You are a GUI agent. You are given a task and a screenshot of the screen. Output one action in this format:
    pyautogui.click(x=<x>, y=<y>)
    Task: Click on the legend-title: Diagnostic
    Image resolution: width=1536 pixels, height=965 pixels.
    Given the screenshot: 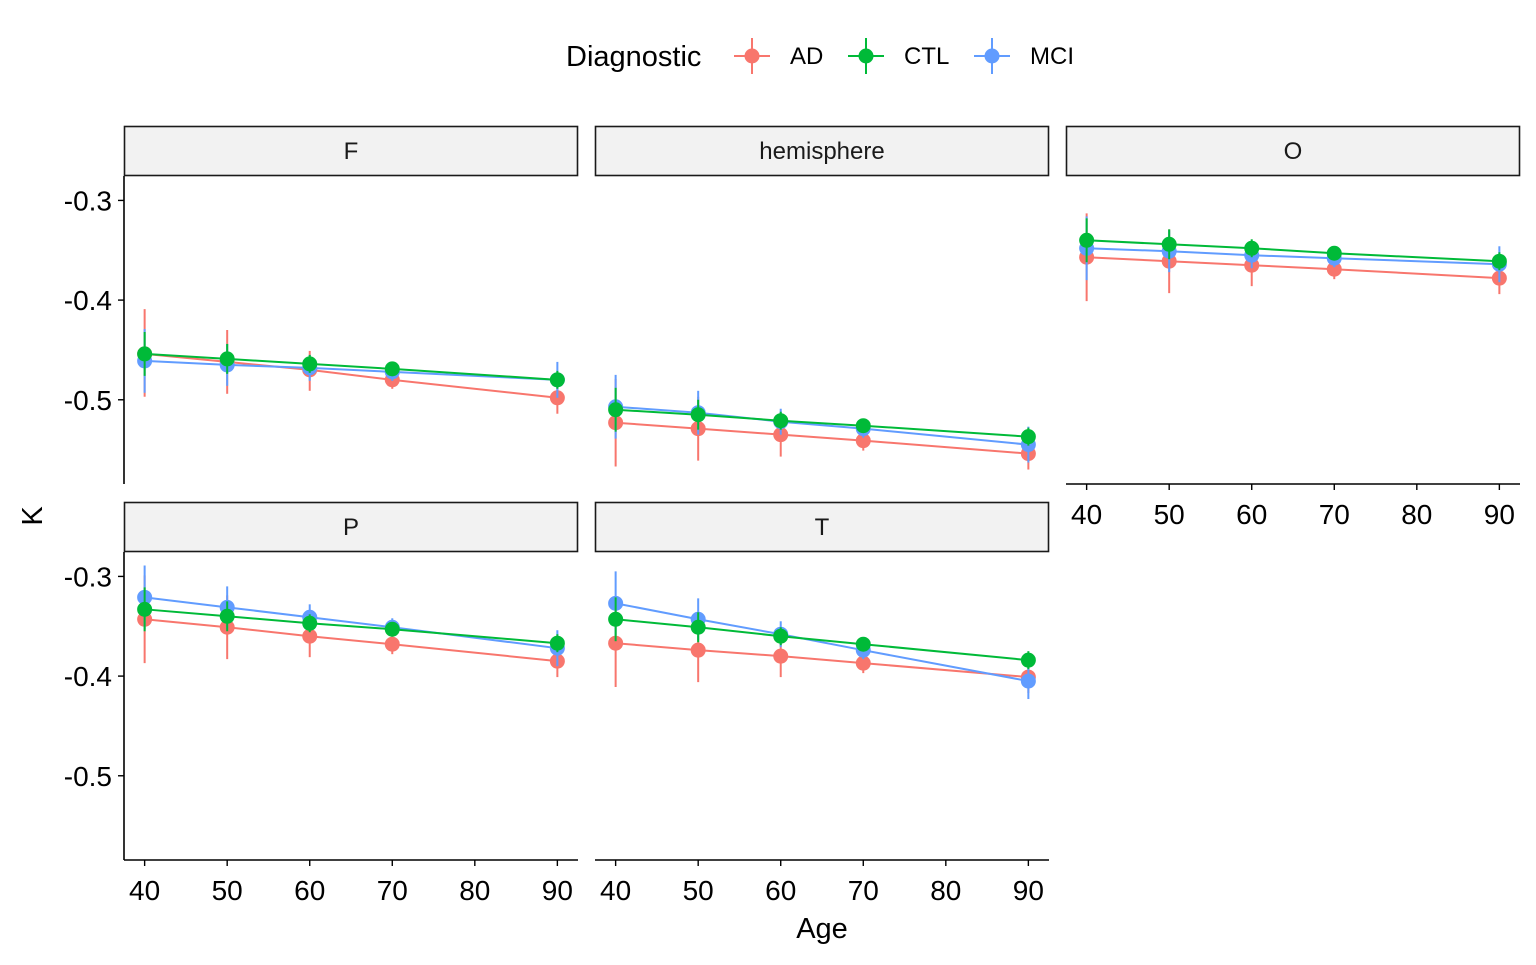 What is the action you would take?
    pyautogui.click(x=633, y=57)
    